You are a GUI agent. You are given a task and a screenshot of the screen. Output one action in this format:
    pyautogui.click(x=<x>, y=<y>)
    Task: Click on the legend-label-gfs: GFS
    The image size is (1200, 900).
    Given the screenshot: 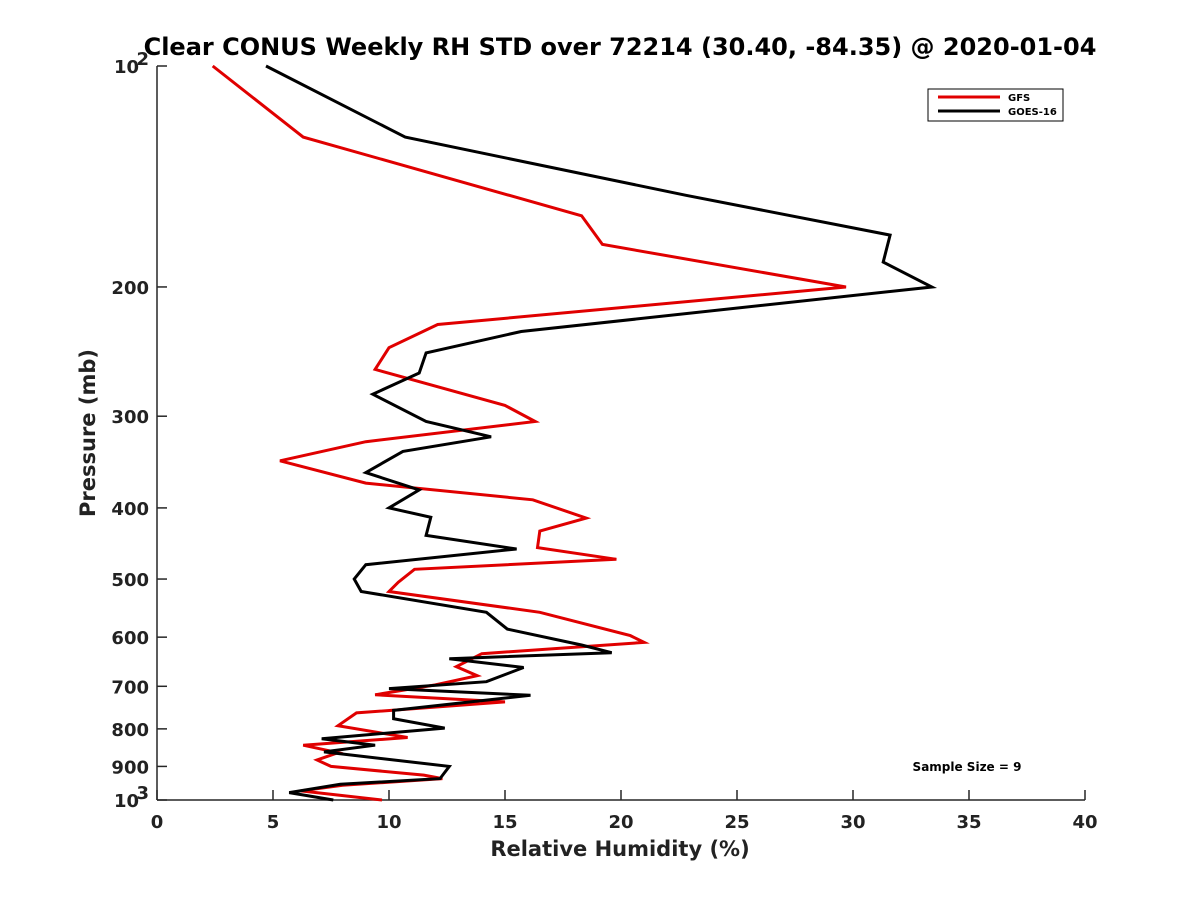 What is the action you would take?
    pyautogui.click(x=1019, y=98)
    